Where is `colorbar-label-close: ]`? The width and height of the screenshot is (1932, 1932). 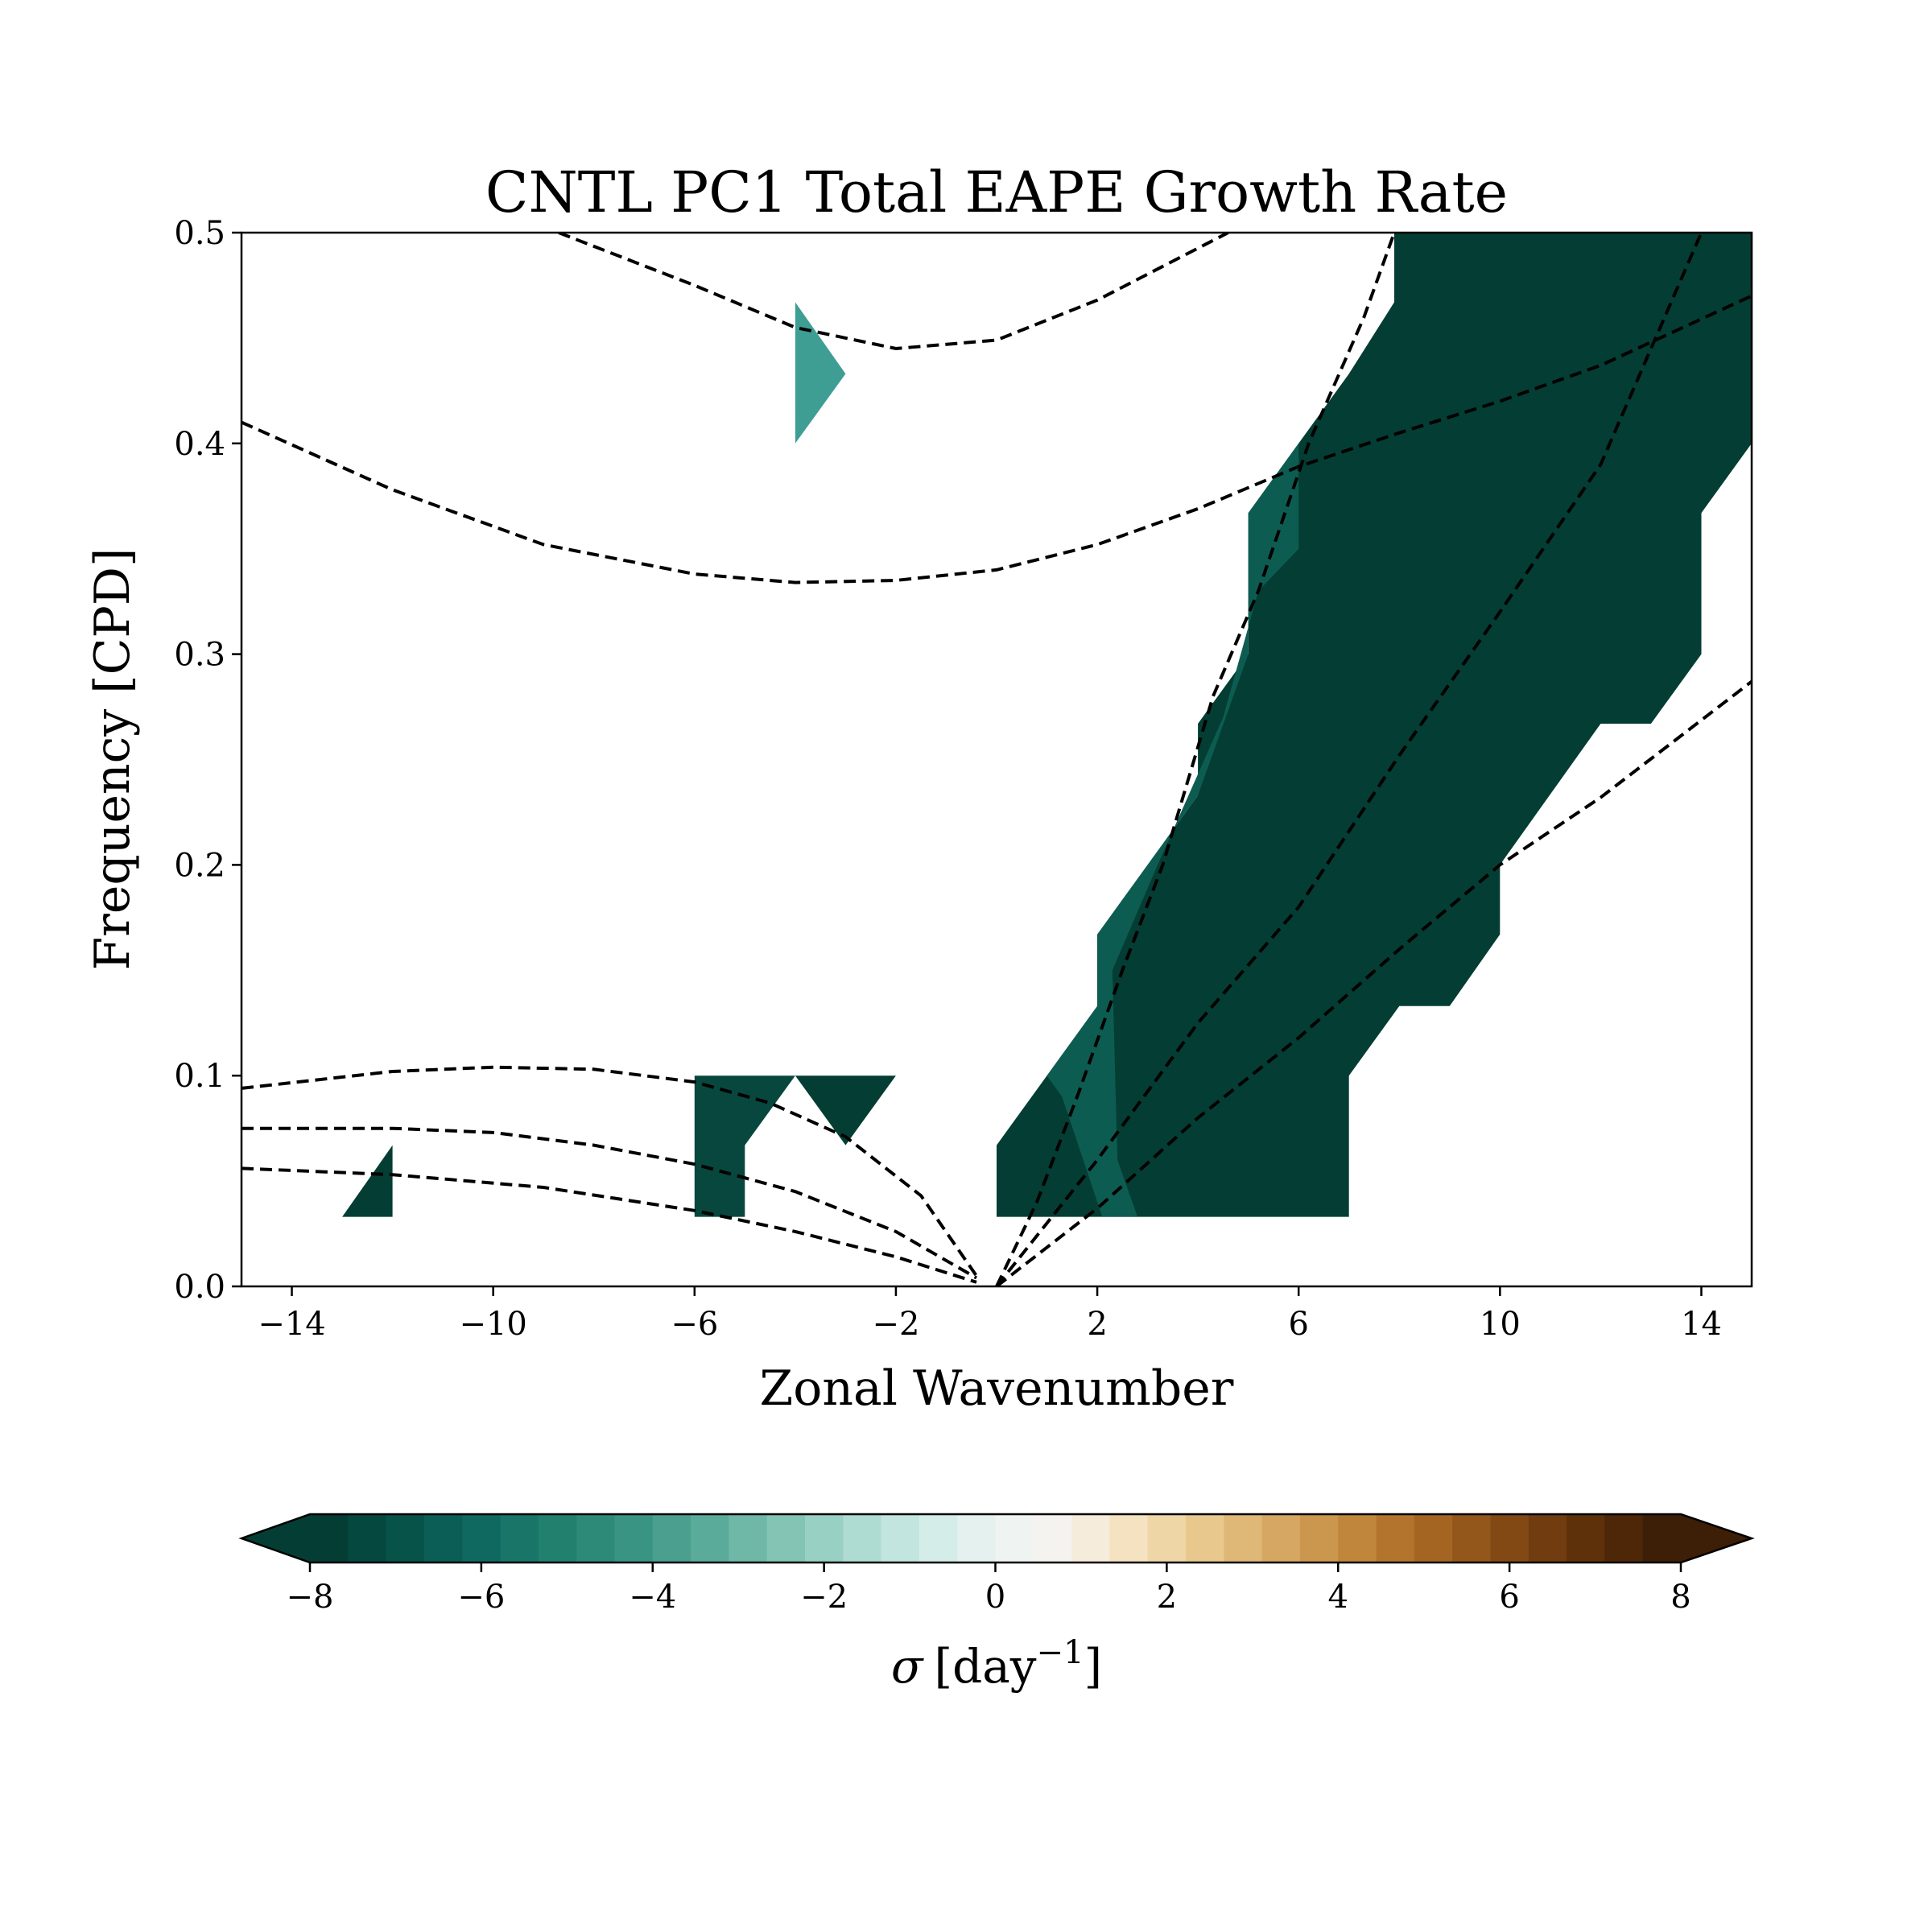 colorbar-label-close: ] is located at coordinates (1093, 1666).